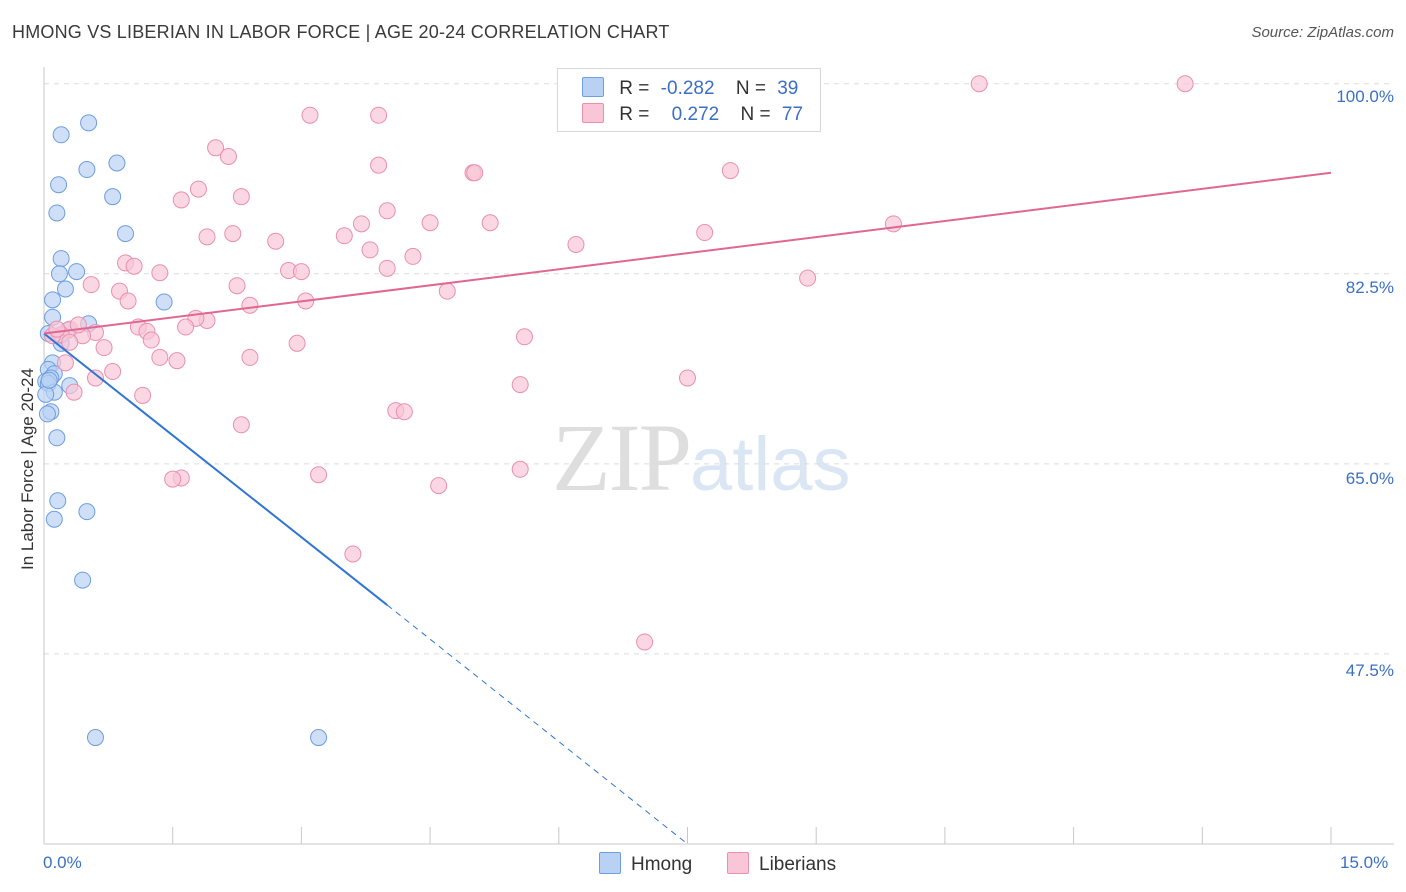 The height and width of the screenshot is (892, 1406). Describe the element at coordinates (593, 113) in the screenshot. I see `liberians-swatch` at that location.